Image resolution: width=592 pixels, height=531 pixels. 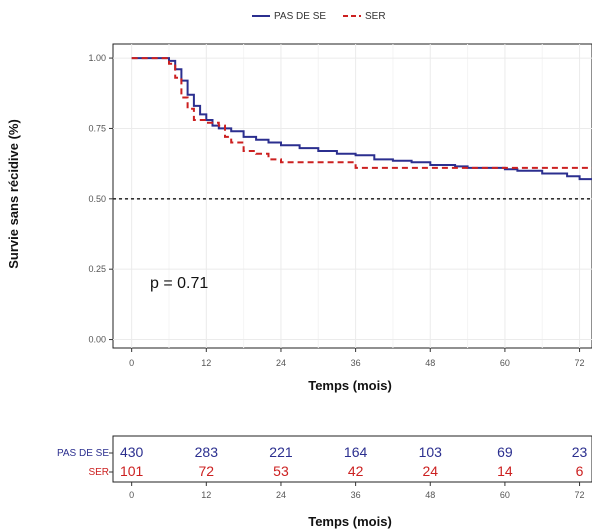 I want to click on risk-count: 164, so click(x=356, y=452).